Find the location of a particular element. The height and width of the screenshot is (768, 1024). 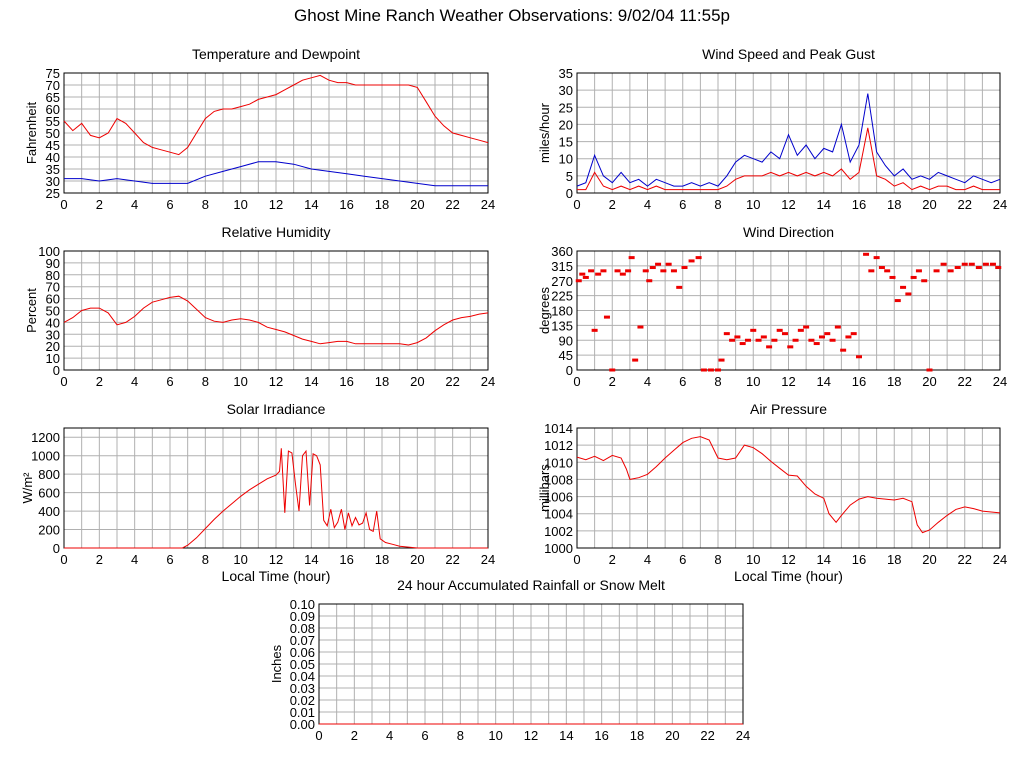

y-tick-label: 45 is located at coordinates (53, 145).